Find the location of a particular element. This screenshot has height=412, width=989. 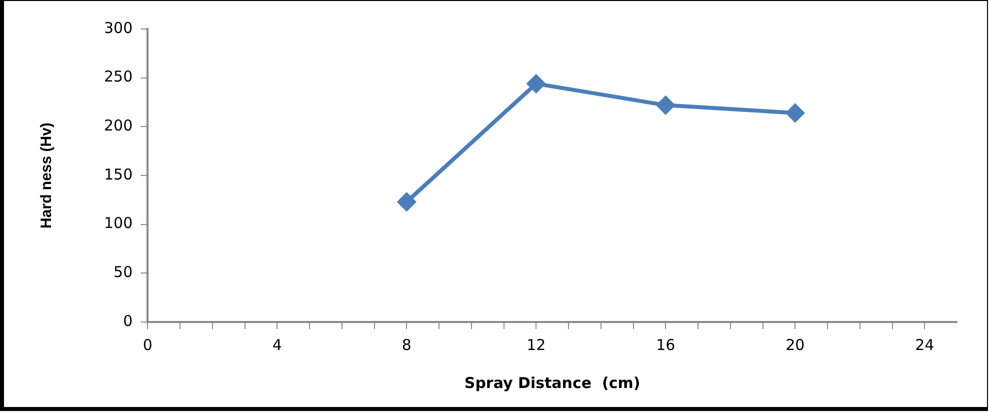

x-tick-label: 0 is located at coordinates (147, 345).